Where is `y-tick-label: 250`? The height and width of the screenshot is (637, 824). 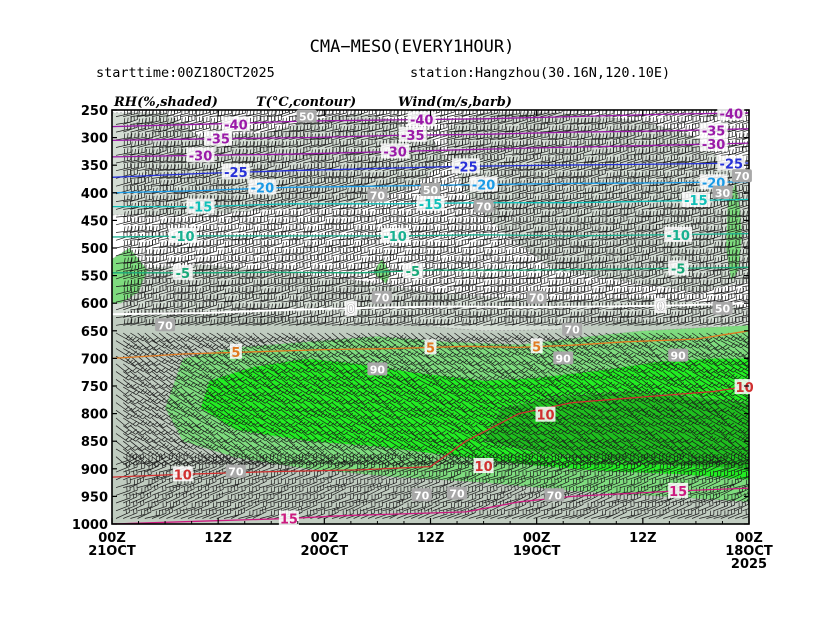 y-tick-label: 250 is located at coordinates (94, 111).